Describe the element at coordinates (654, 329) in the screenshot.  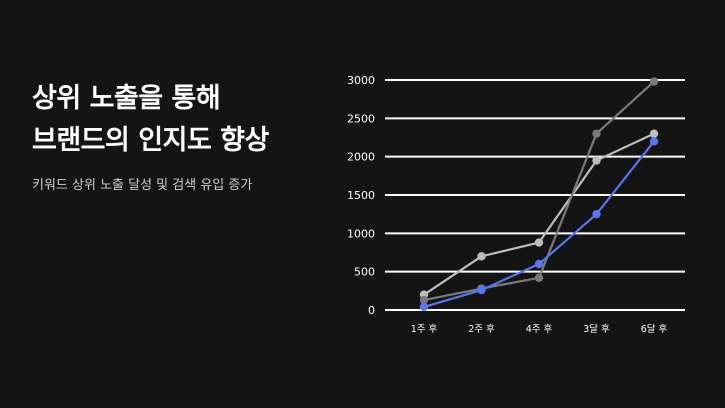
I see `x-tick-label: 6달 후` at that location.